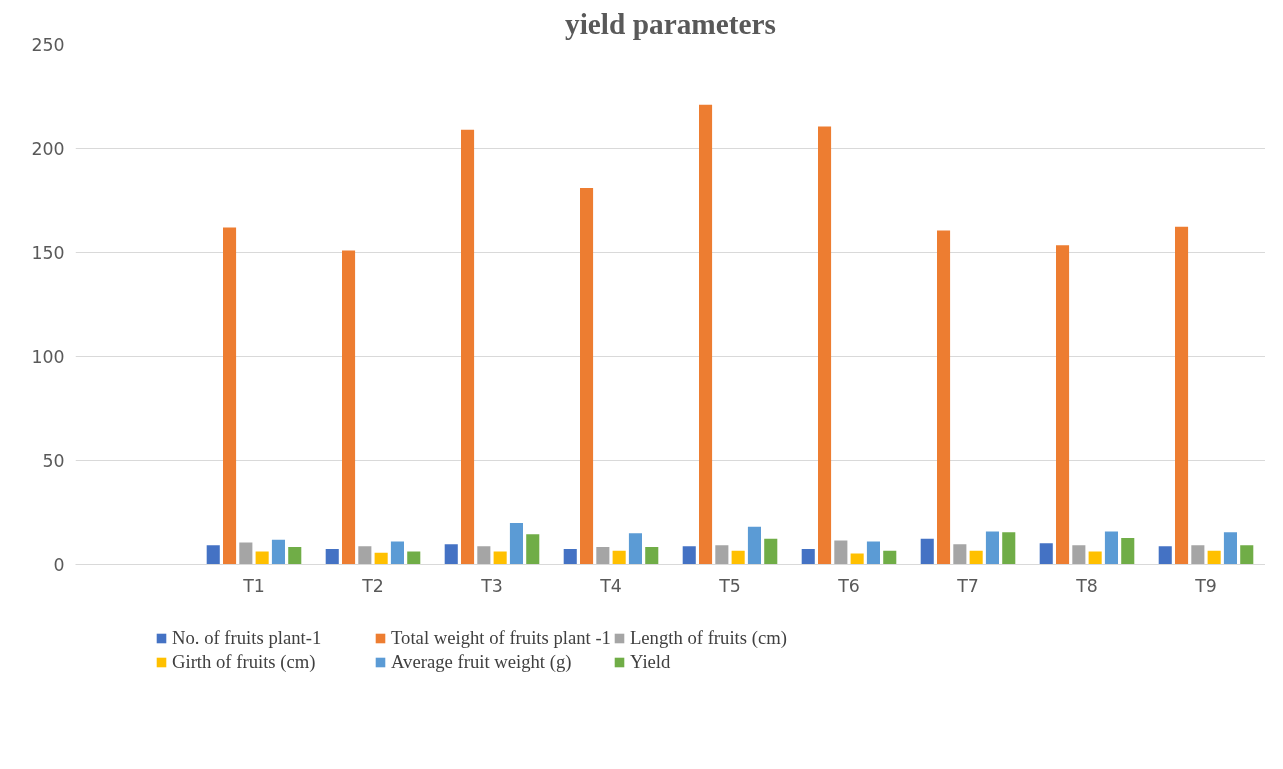  Describe the element at coordinates (708, 638) in the screenshot. I see `legend-label: Length of fruits (cm)` at that location.